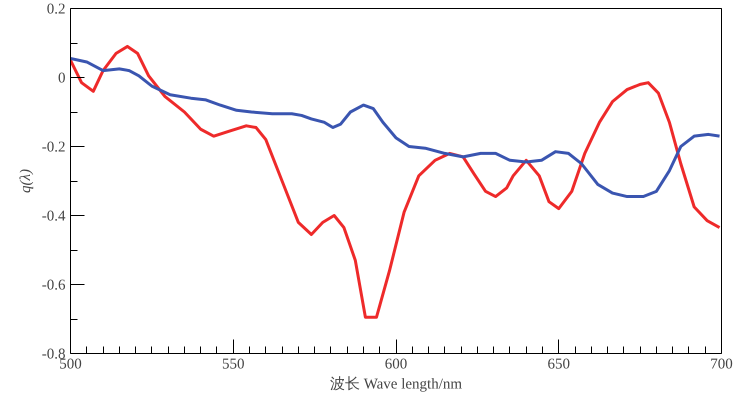 The width and height of the screenshot is (743, 408). What do you see at coordinates (233, 364) in the screenshot?
I see `x-tick-label: 550` at bounding box center [233, 364].